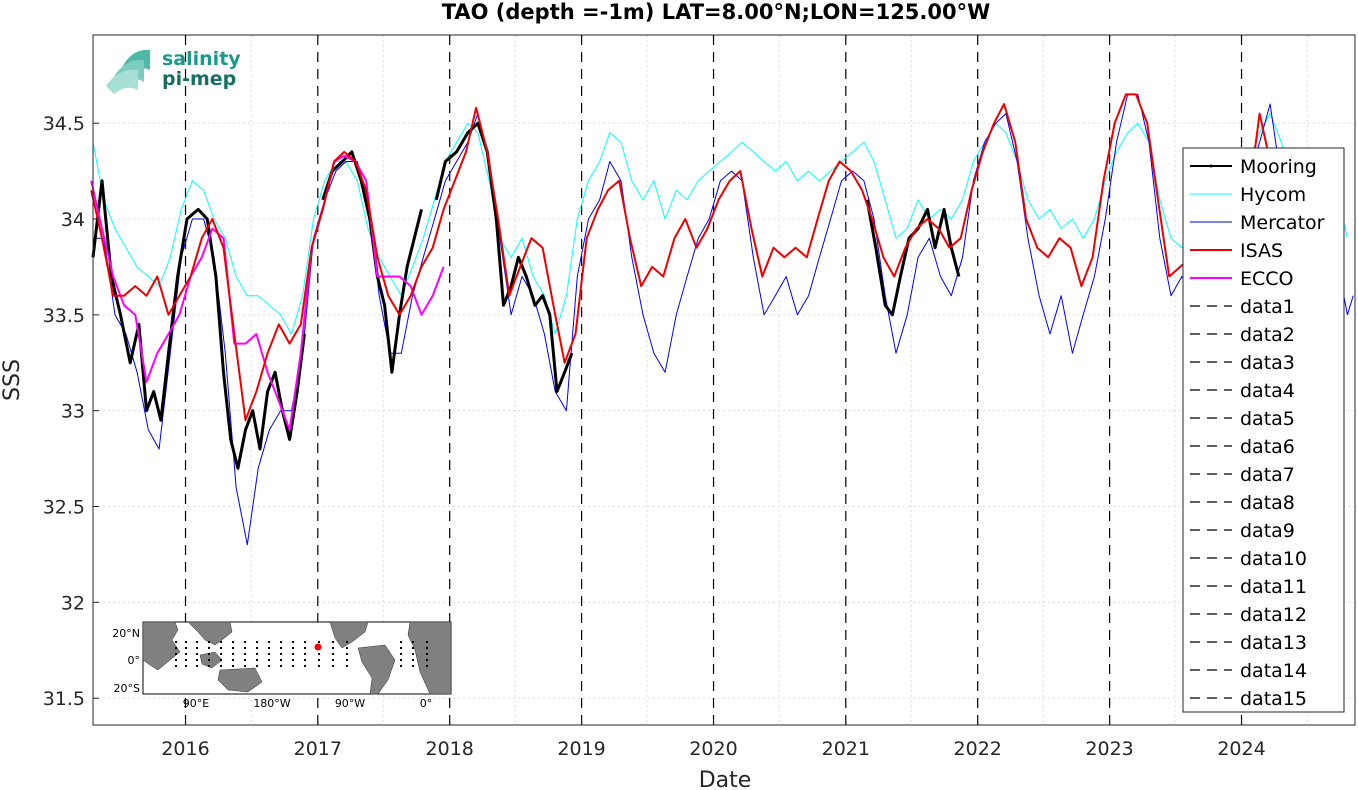  What do you see at coordinates (1261, 251) in the screenshot?
I see `legend-label: ISAS` at bounding box center [1261, 251].